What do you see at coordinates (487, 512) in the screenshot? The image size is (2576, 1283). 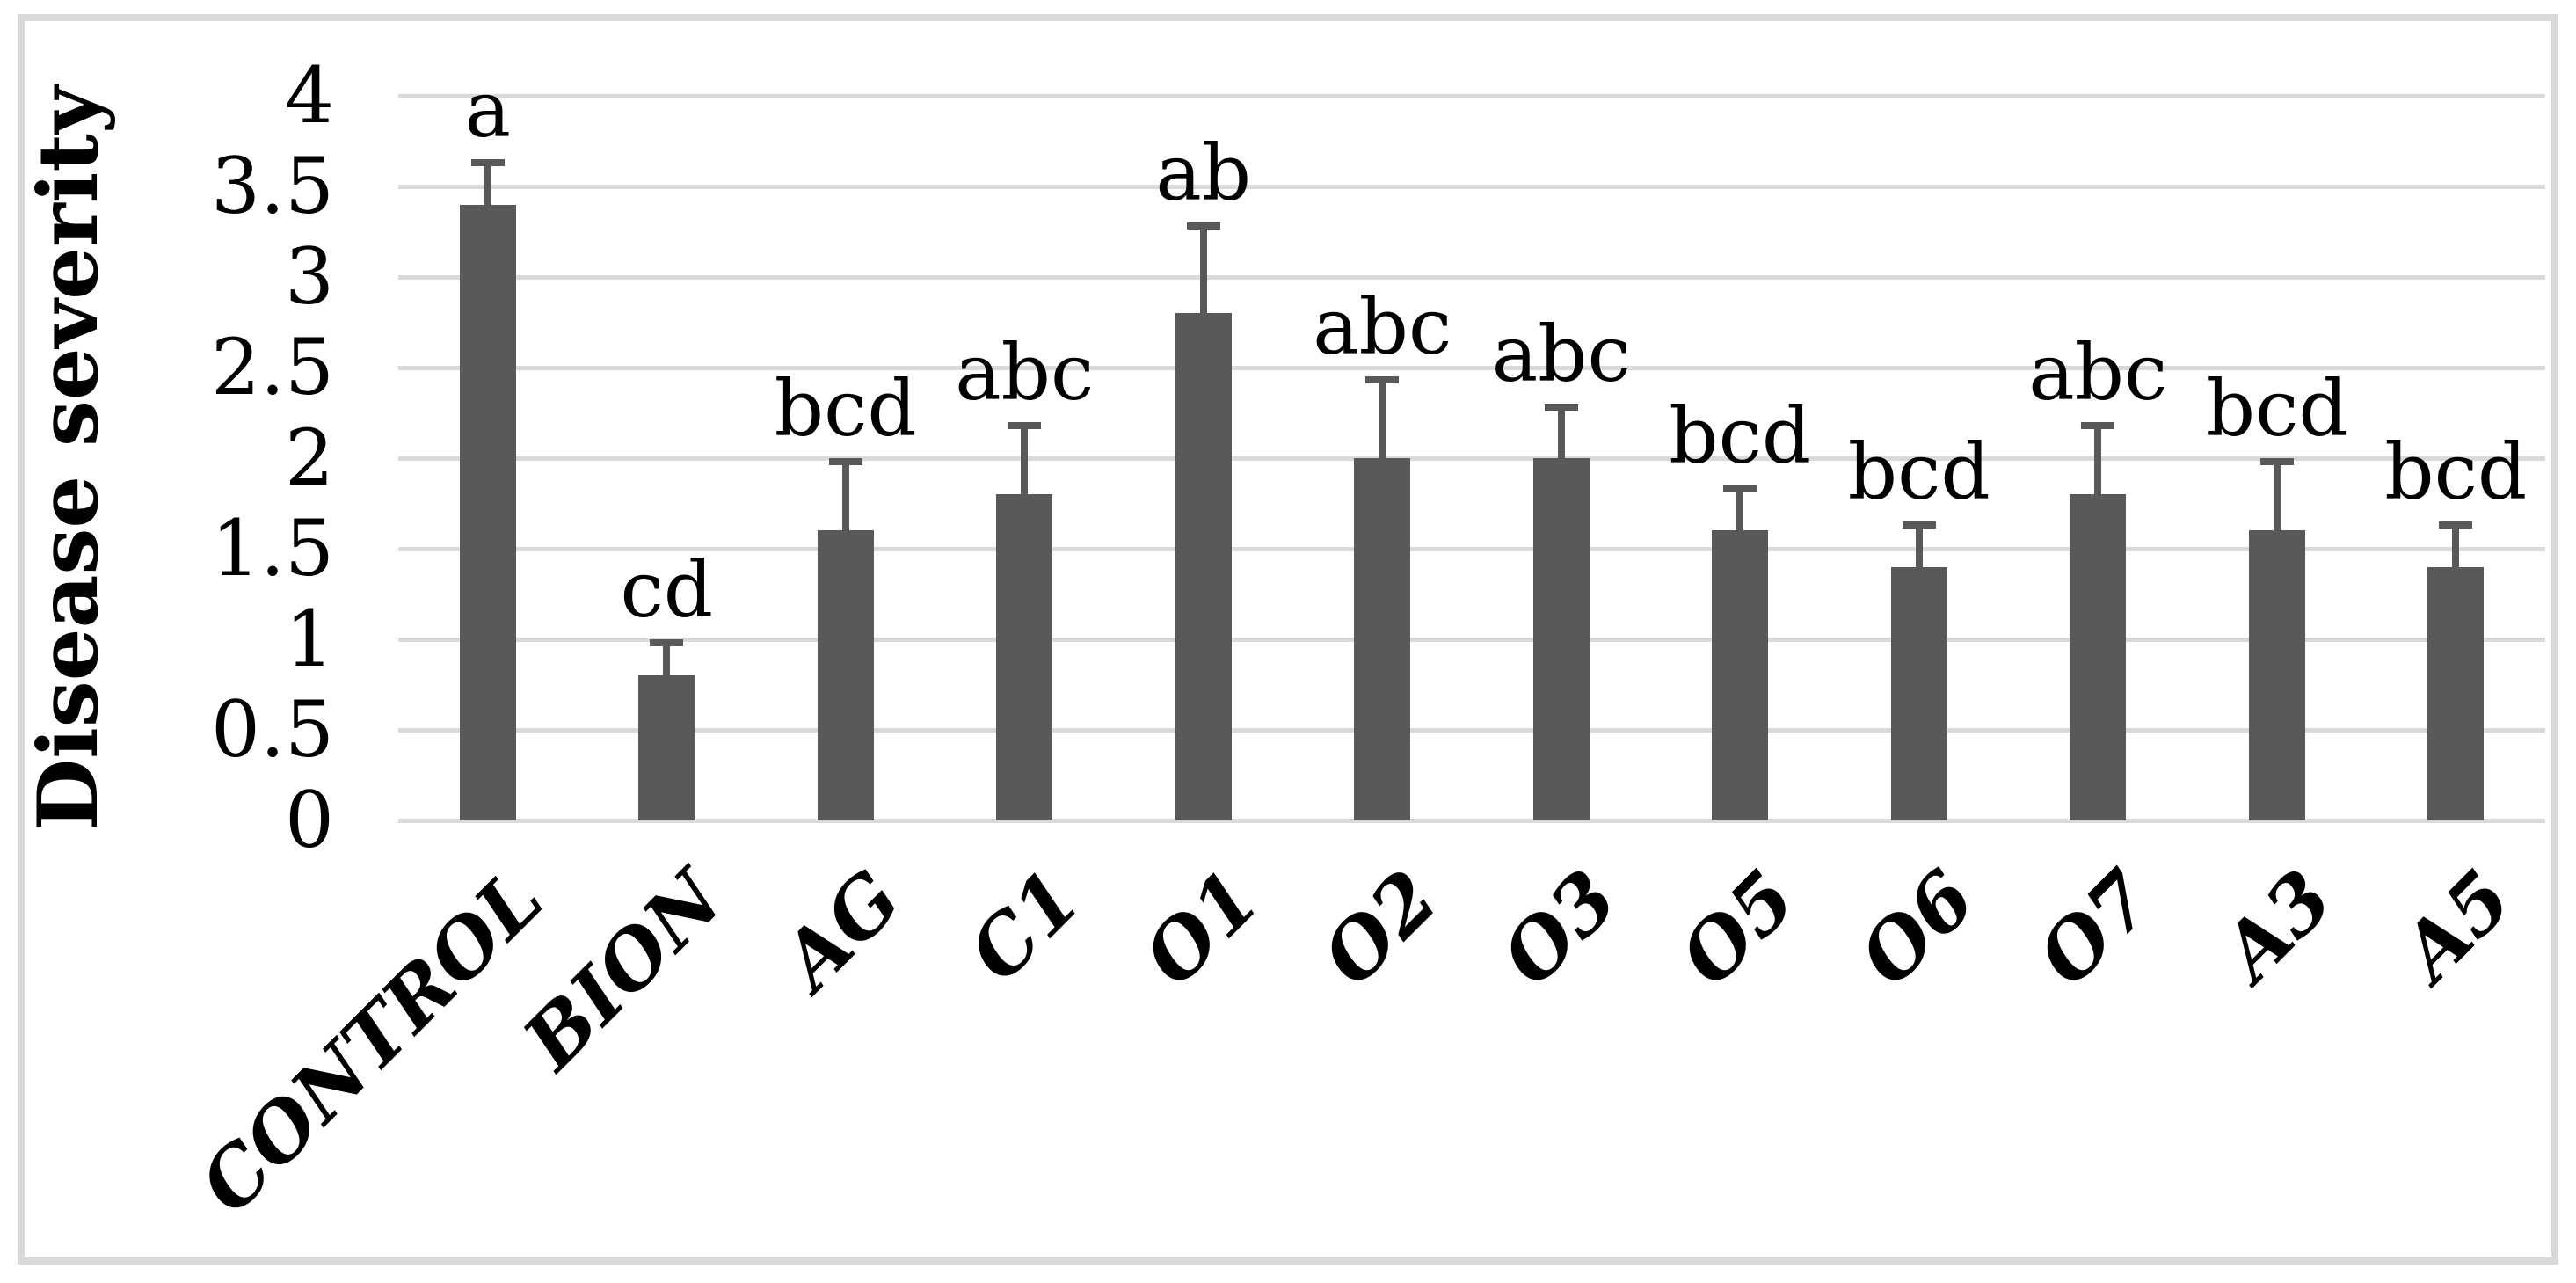 I see `bar-CONTROL` at bounding box center [487, 512].